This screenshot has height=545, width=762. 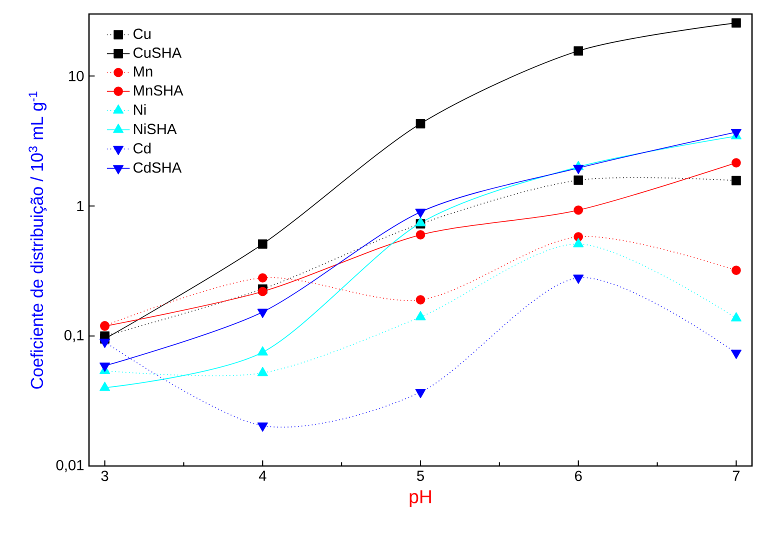 I want to click on legend-label: Mn, so click(x=143, y=71).